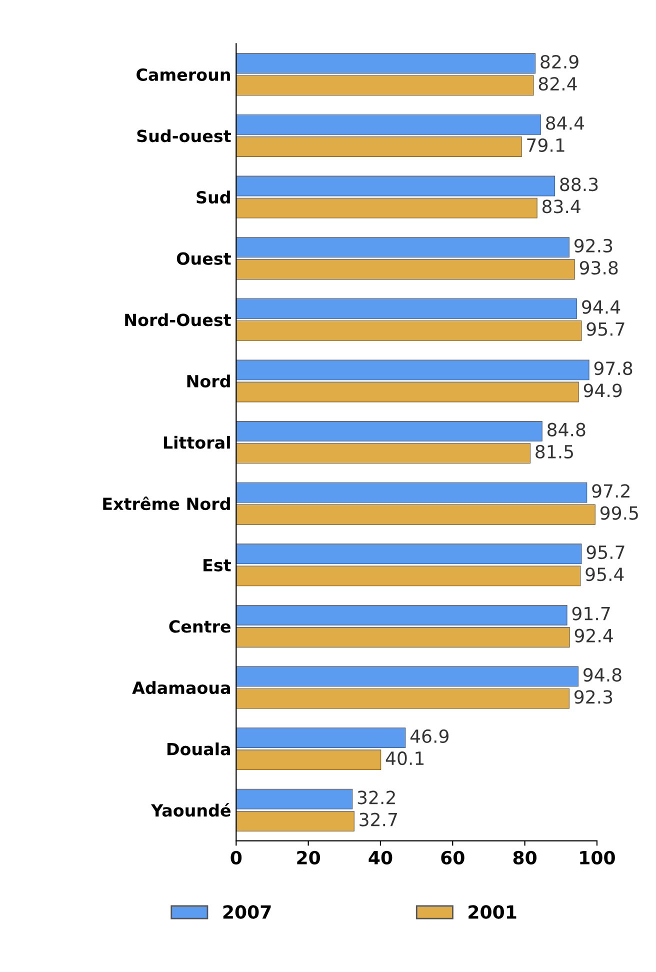 This screenshot has height=972, width=656. I want to click on data-label: 94.8, so click(603, 675).